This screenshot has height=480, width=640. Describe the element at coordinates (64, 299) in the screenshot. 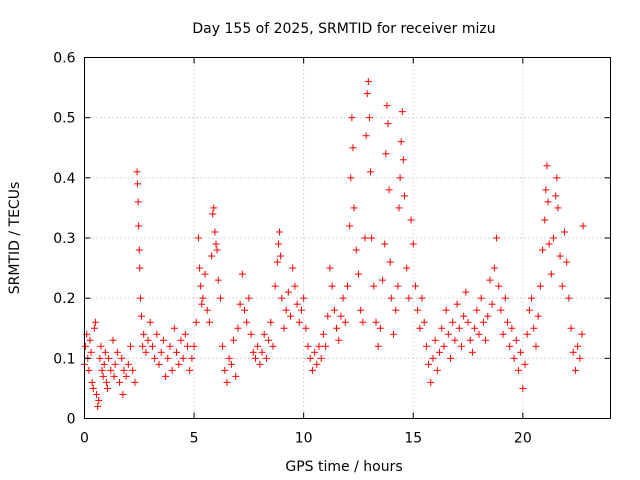

I see `y-tick-label: 0.2` at that location.